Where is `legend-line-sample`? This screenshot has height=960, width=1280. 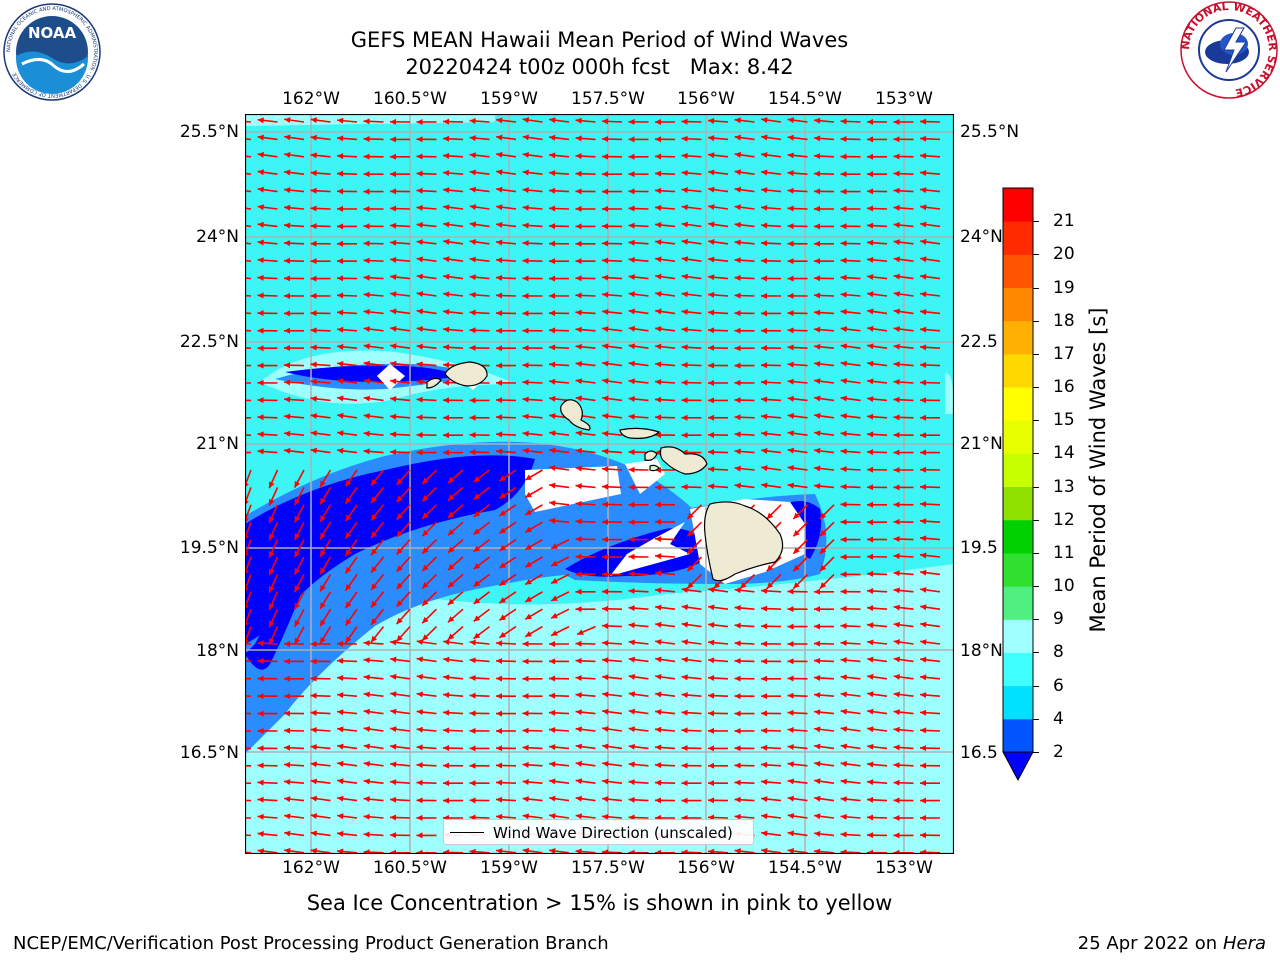
legend-line-sample is located at coordinates (467, 832).